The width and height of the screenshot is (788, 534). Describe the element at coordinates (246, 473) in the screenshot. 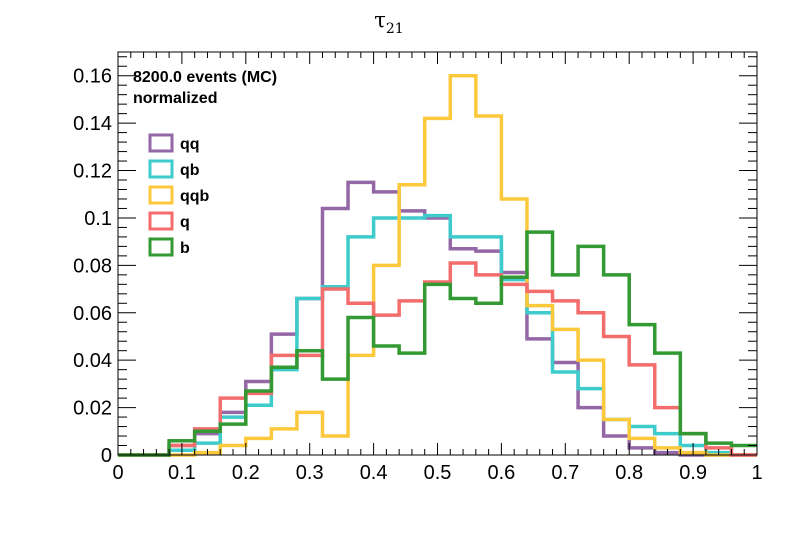

I see `x-tick-label: 0.2` at that location.